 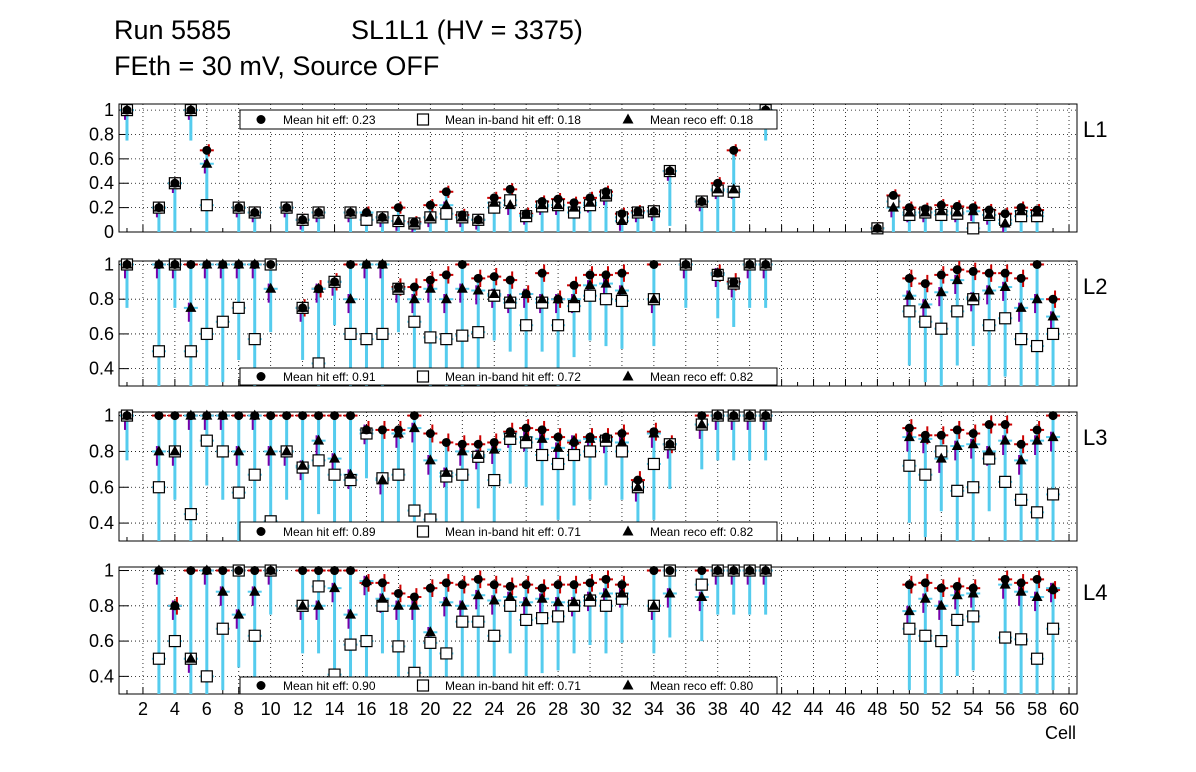 I want to click on x-tick-label: 52, so click(x=941, y=709).